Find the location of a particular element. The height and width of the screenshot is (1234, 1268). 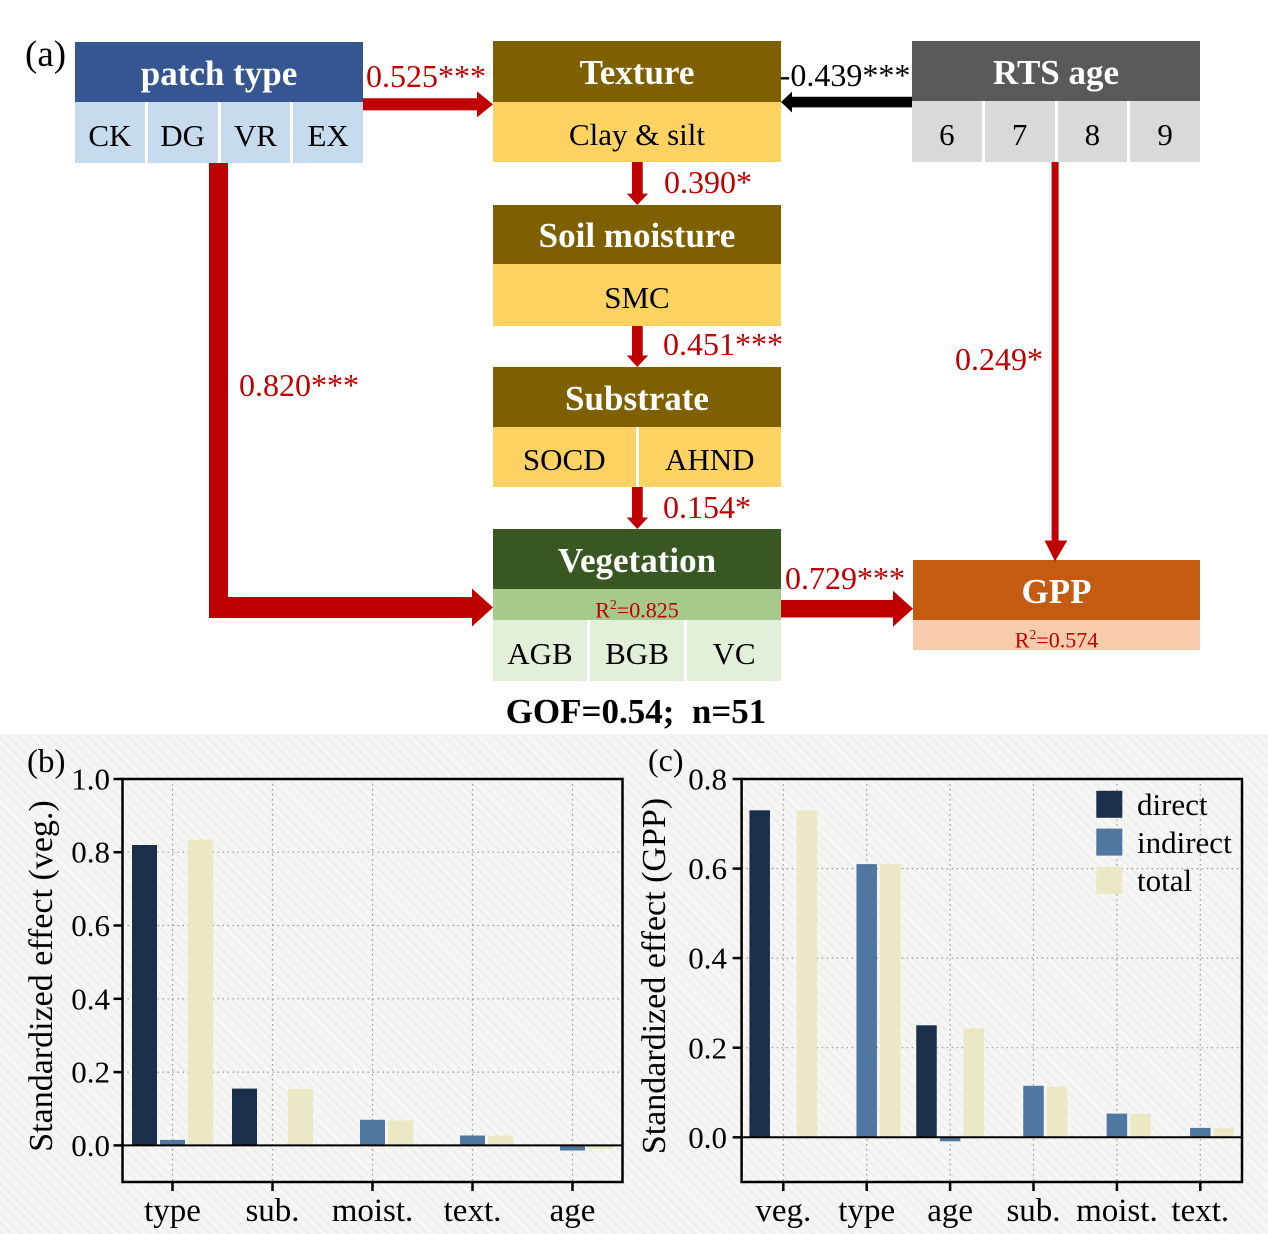

svg-text: Standardized effect (GPP) is located at coordinates (654, 976).